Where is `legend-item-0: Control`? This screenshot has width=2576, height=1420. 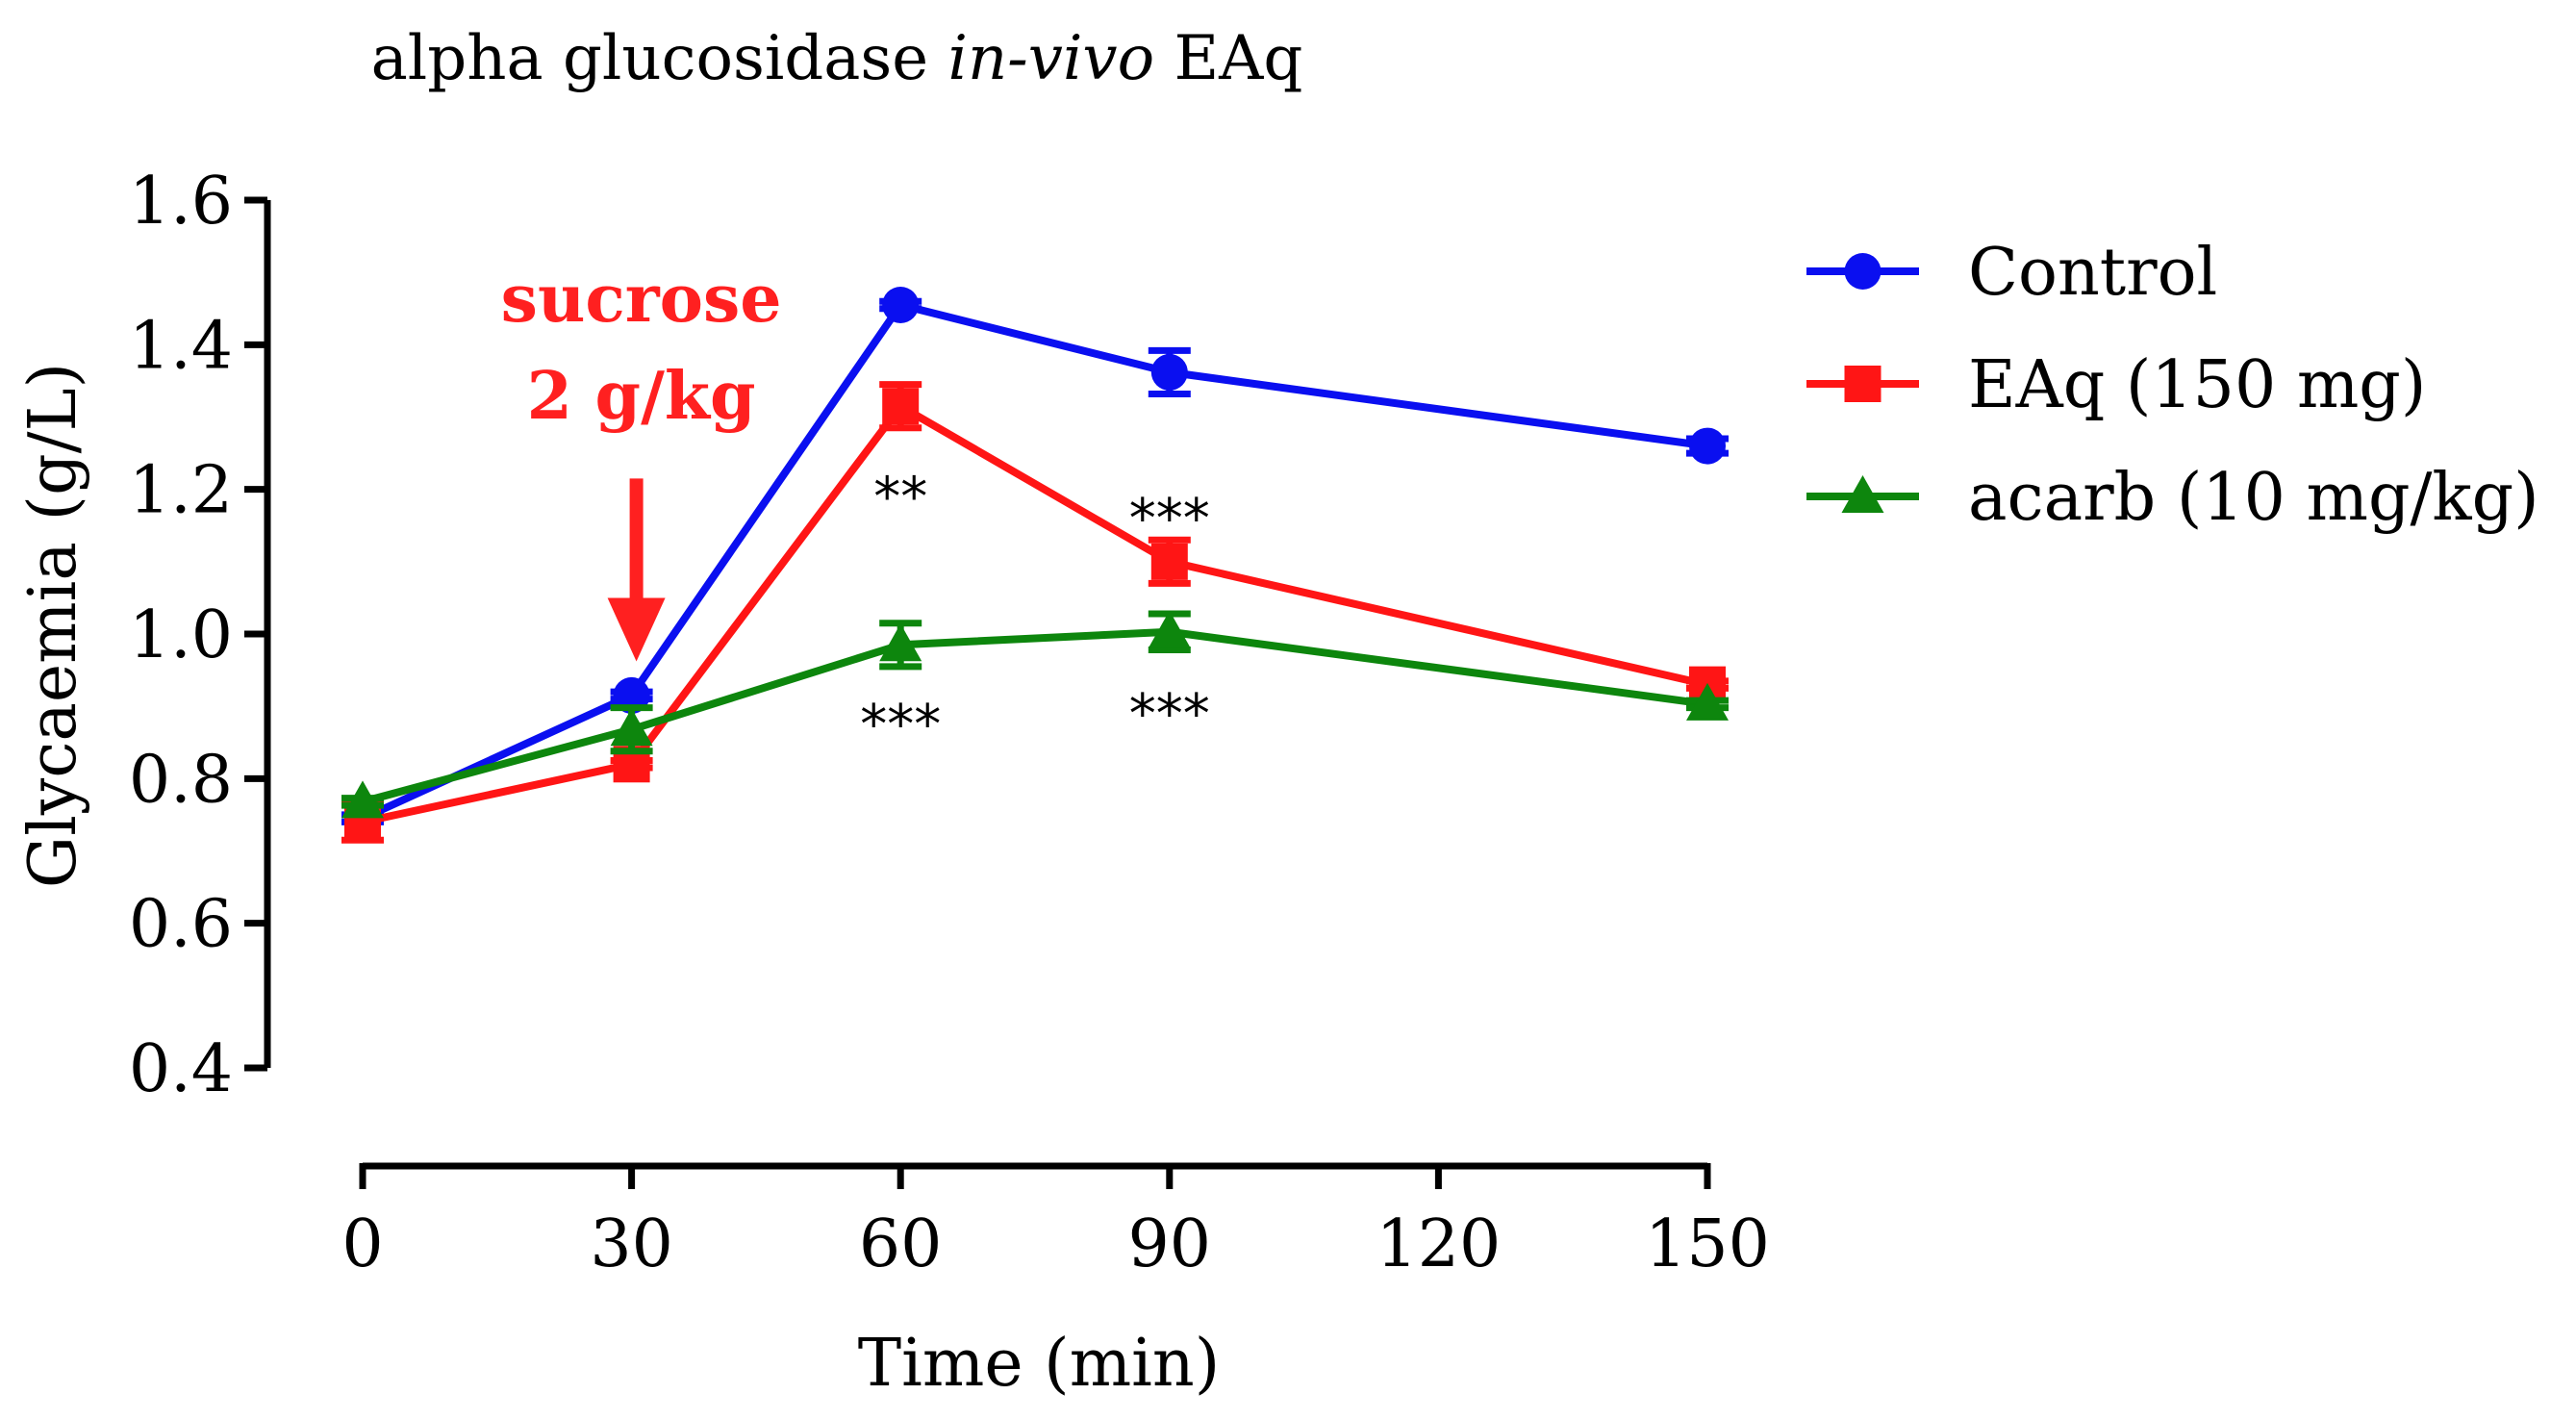 legend-item-0: Control is located at coordinates (2012, 273).